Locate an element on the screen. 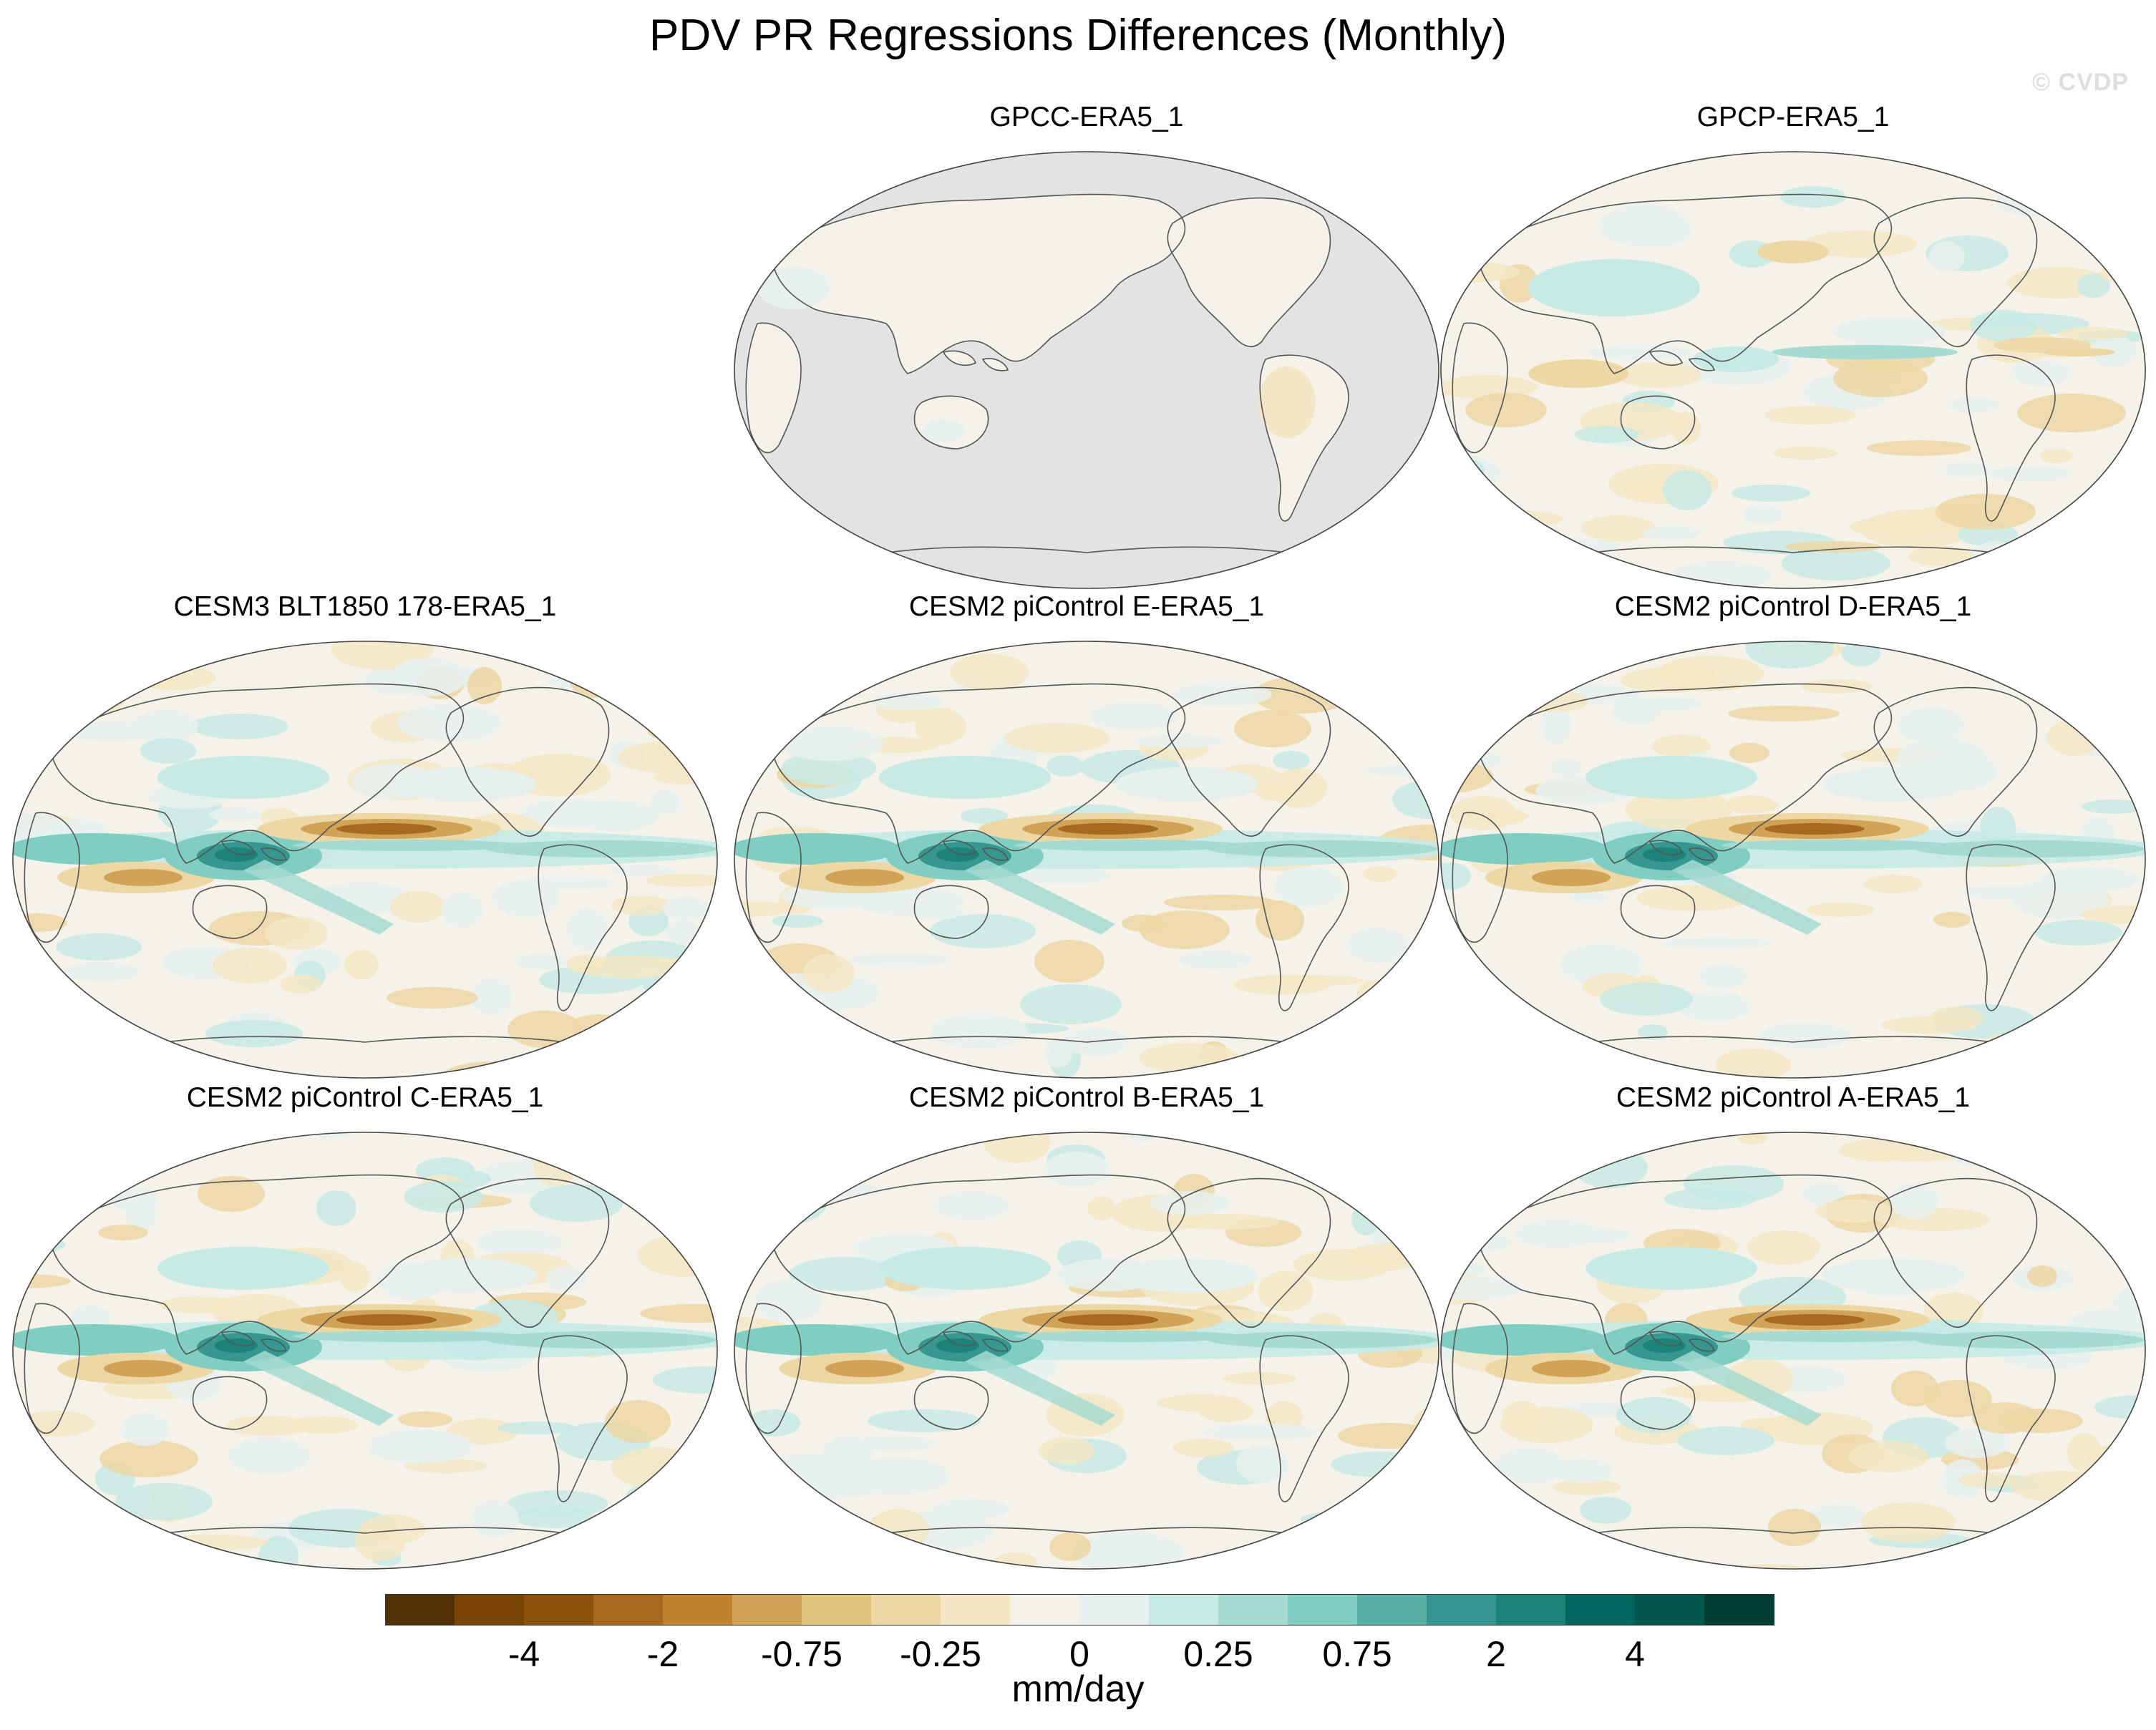 The height and width of the screenshot is (1730, 2156). panel-title: CESM2 piControl D-ERA5_1 is located at coordinates (1793, 606).